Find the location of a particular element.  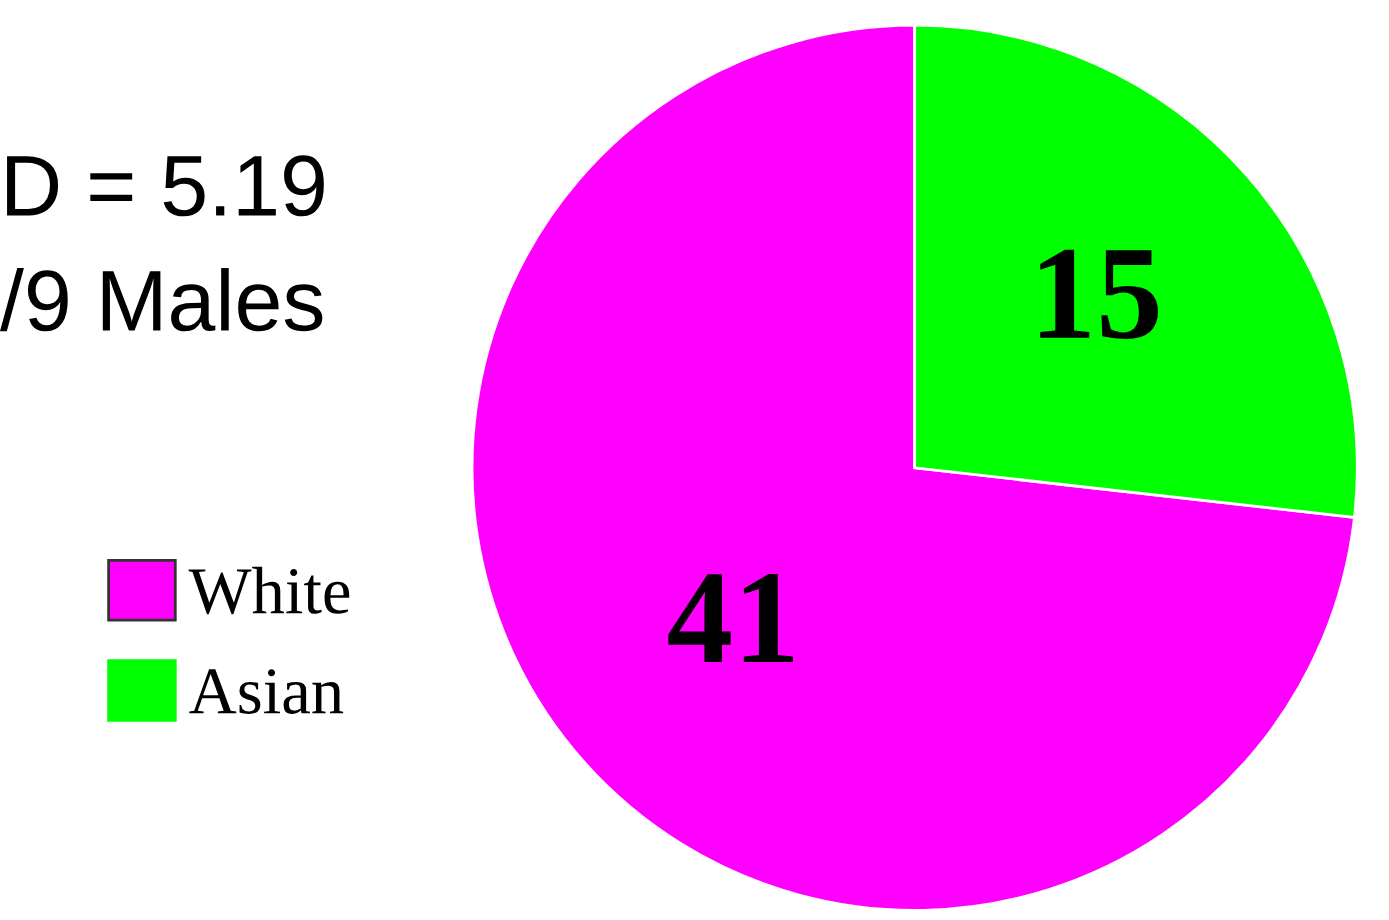

text: D = 5.19 is located at coordinates (165, 186).